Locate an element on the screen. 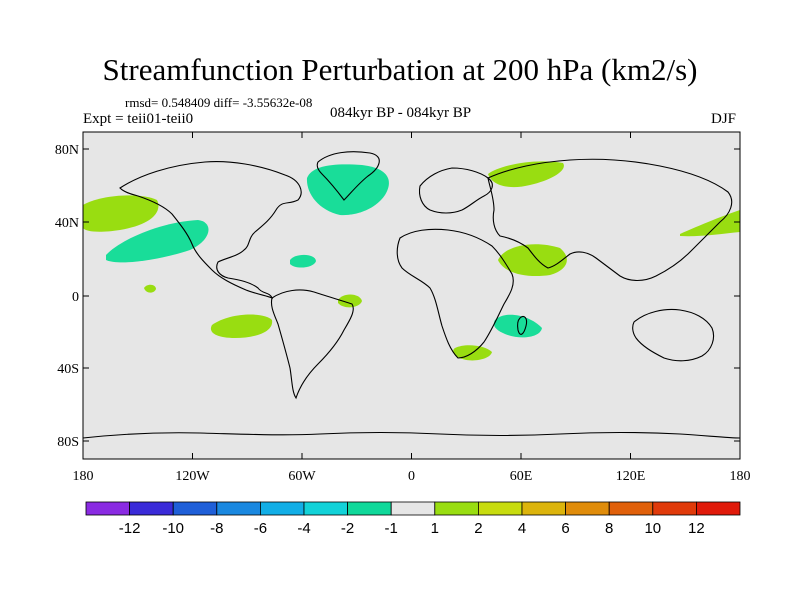  experiment-label: Expt = teii01-teii0 is located at coordinates (138, 119).